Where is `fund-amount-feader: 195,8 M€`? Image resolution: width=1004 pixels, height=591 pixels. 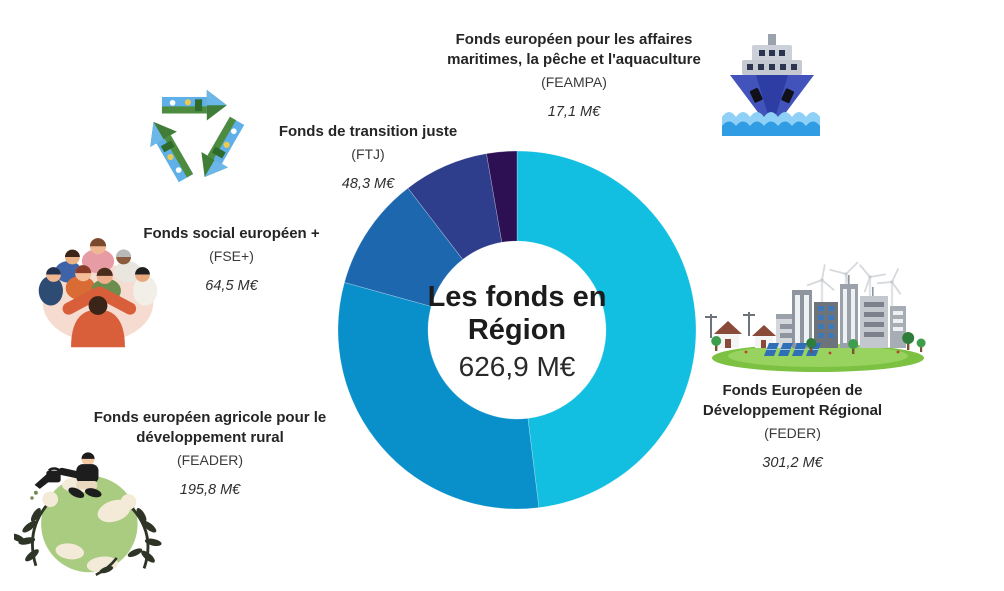 fund-amount-feader: 195,8 M€ is located at coordinates (210, 489).